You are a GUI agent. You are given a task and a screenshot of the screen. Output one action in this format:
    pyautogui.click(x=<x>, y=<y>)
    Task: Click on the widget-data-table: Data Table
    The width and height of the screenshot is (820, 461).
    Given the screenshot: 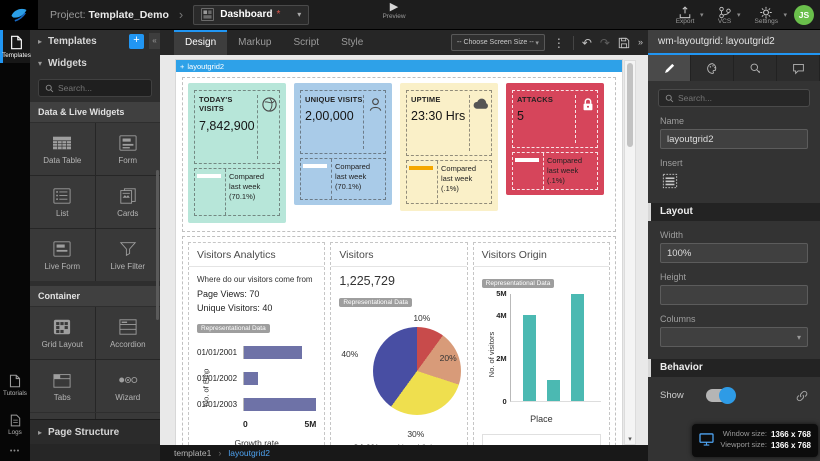 What is the action you would take?
    pyautogui.click(x=62, y=149)
    